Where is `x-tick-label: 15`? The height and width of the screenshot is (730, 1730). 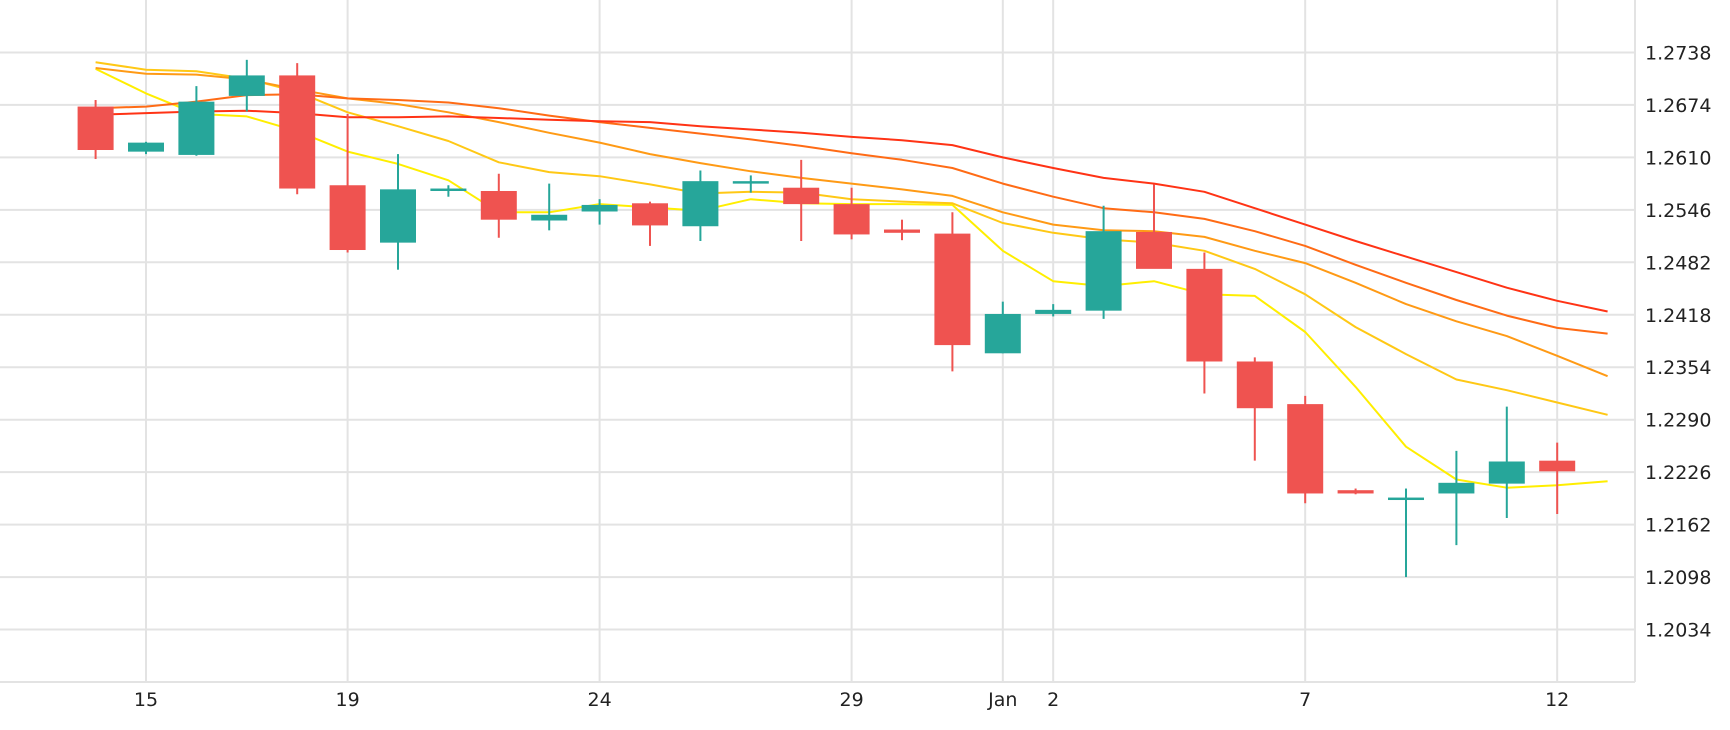 x-tick-label: 15 is located at coordinates (146, 700).